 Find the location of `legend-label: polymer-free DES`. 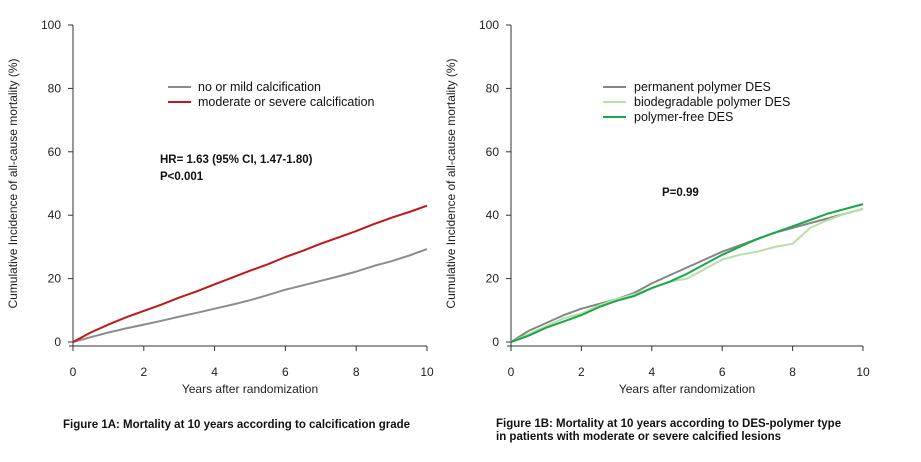

legend-label: polymer-free DES is located at coordinates (683, 117).